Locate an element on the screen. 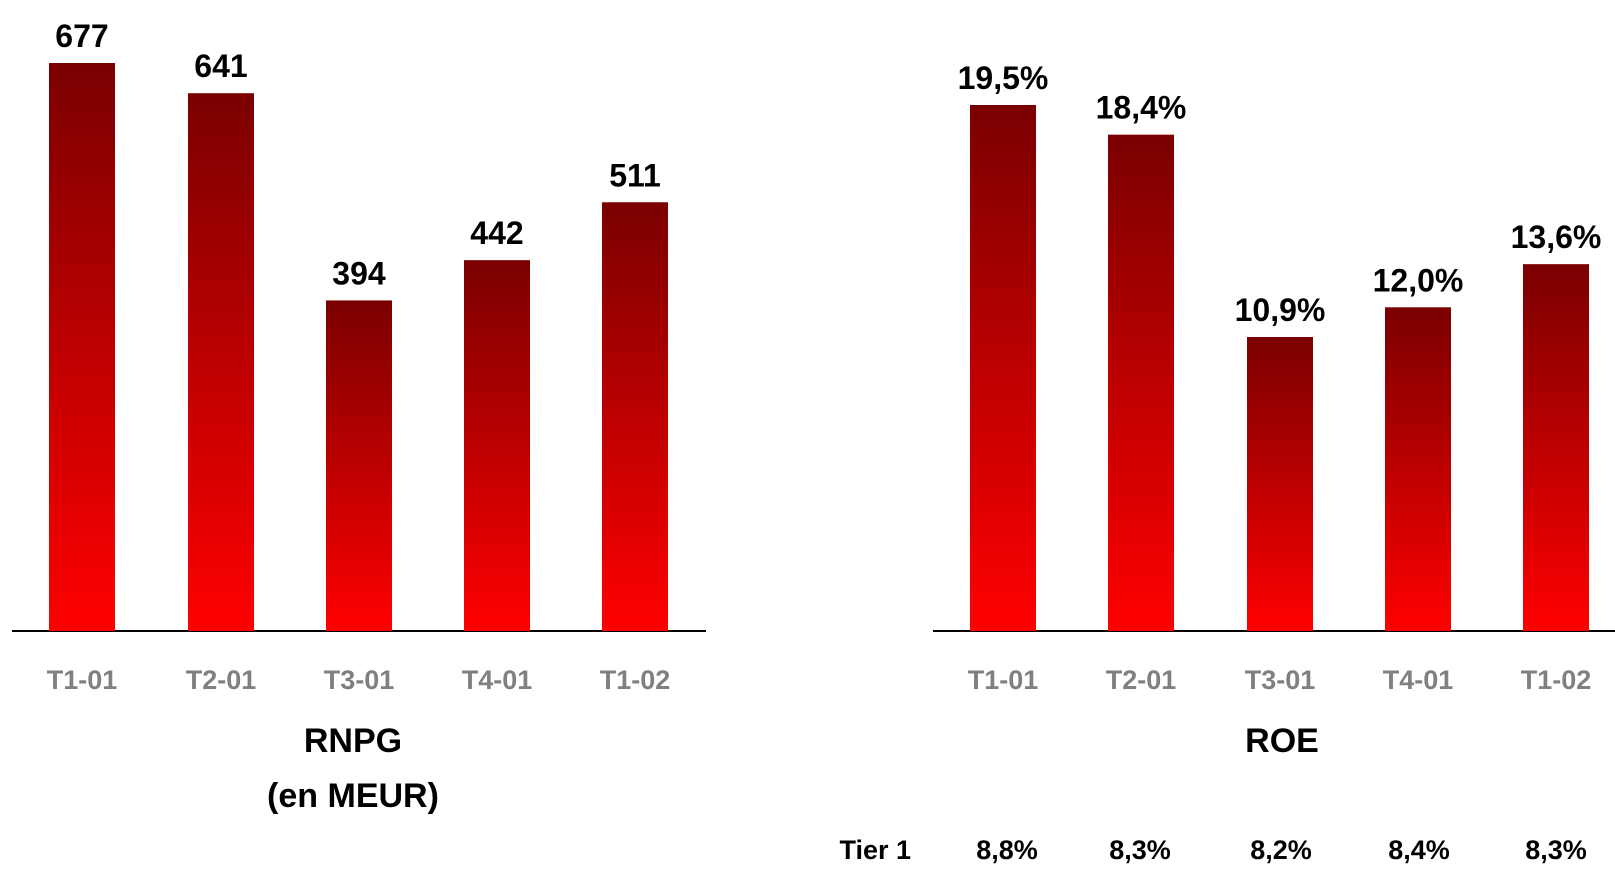 This screenshot has height=870, width=1615. rnpg-category-label: T1-01 is located at coordinates (82, 680).